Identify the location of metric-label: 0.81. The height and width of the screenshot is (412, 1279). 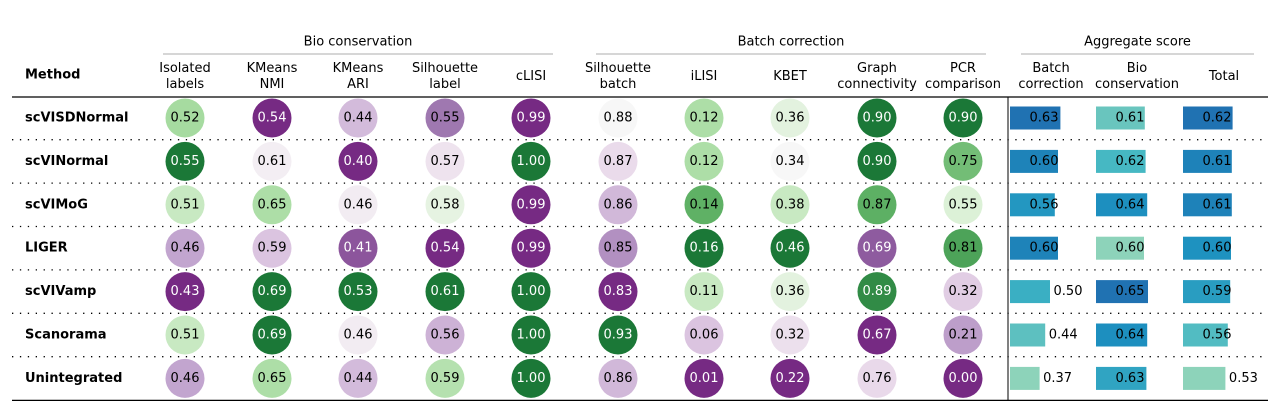
(963, 248).